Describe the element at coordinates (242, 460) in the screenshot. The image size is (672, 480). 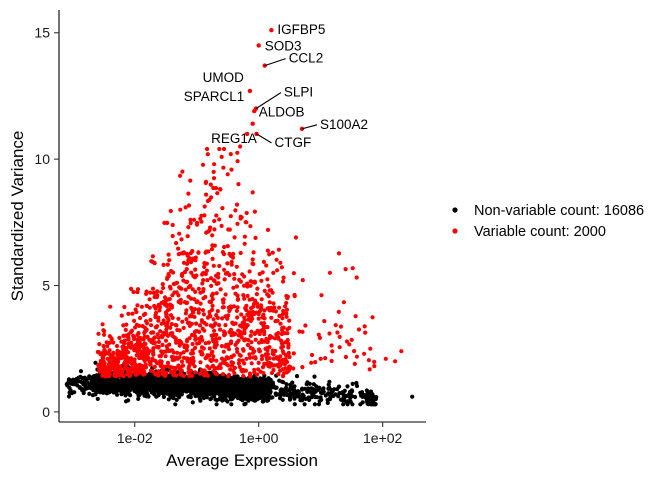
I see `x-axis-title: Average Expression` at that location.